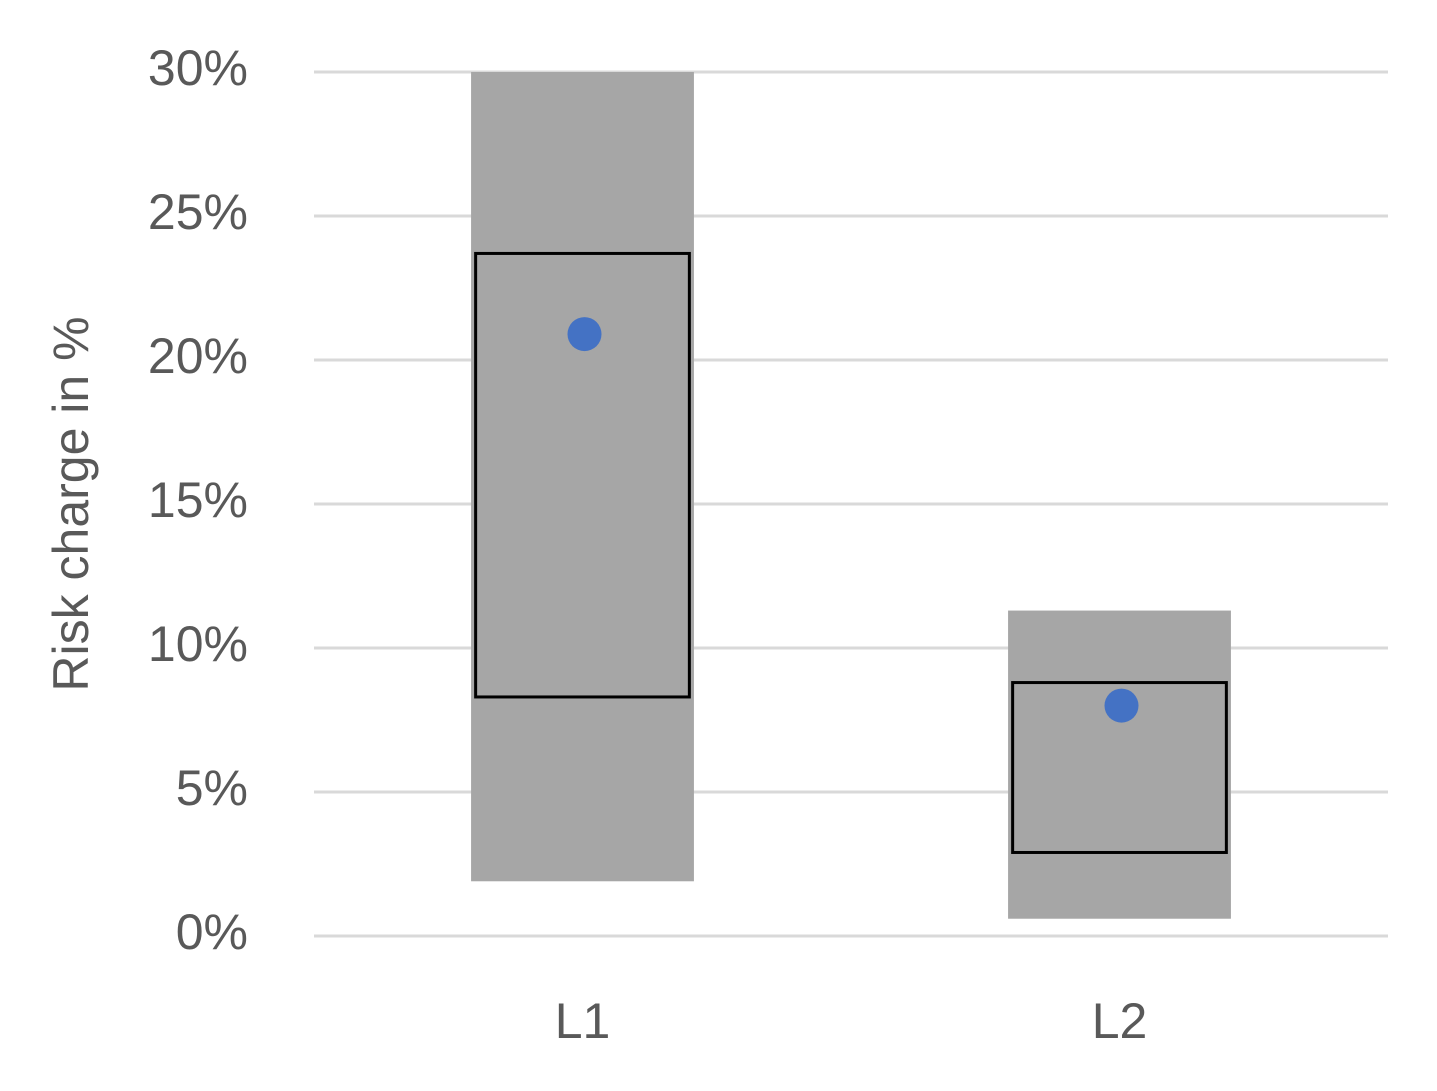 The image size is (1437, 1091). What do you see at coordinates (583, 1021) in the screenshot?
I see `x-tick-label: L1` at bounding box center [583, 1021].